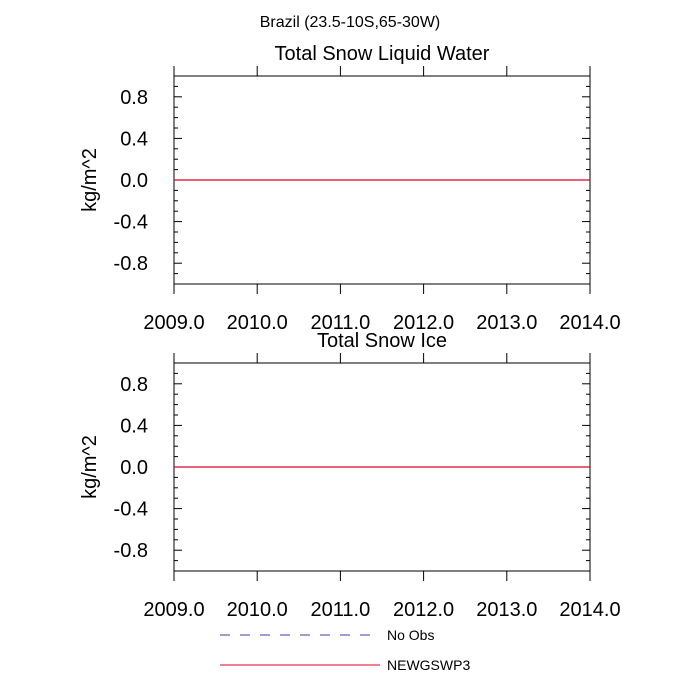 This screenshot has width=700, height=700. Describe the element at coordinates (410, 635) in the screenshot. I see `legend-label-1: No Obs` at that location.